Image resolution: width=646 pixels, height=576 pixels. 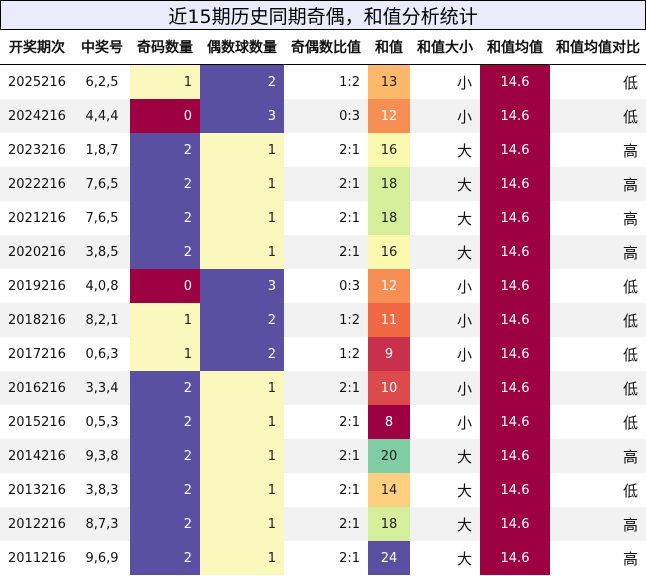 I want to click on cell-winning-number: 9,6,9, so click(x=102, y=558).